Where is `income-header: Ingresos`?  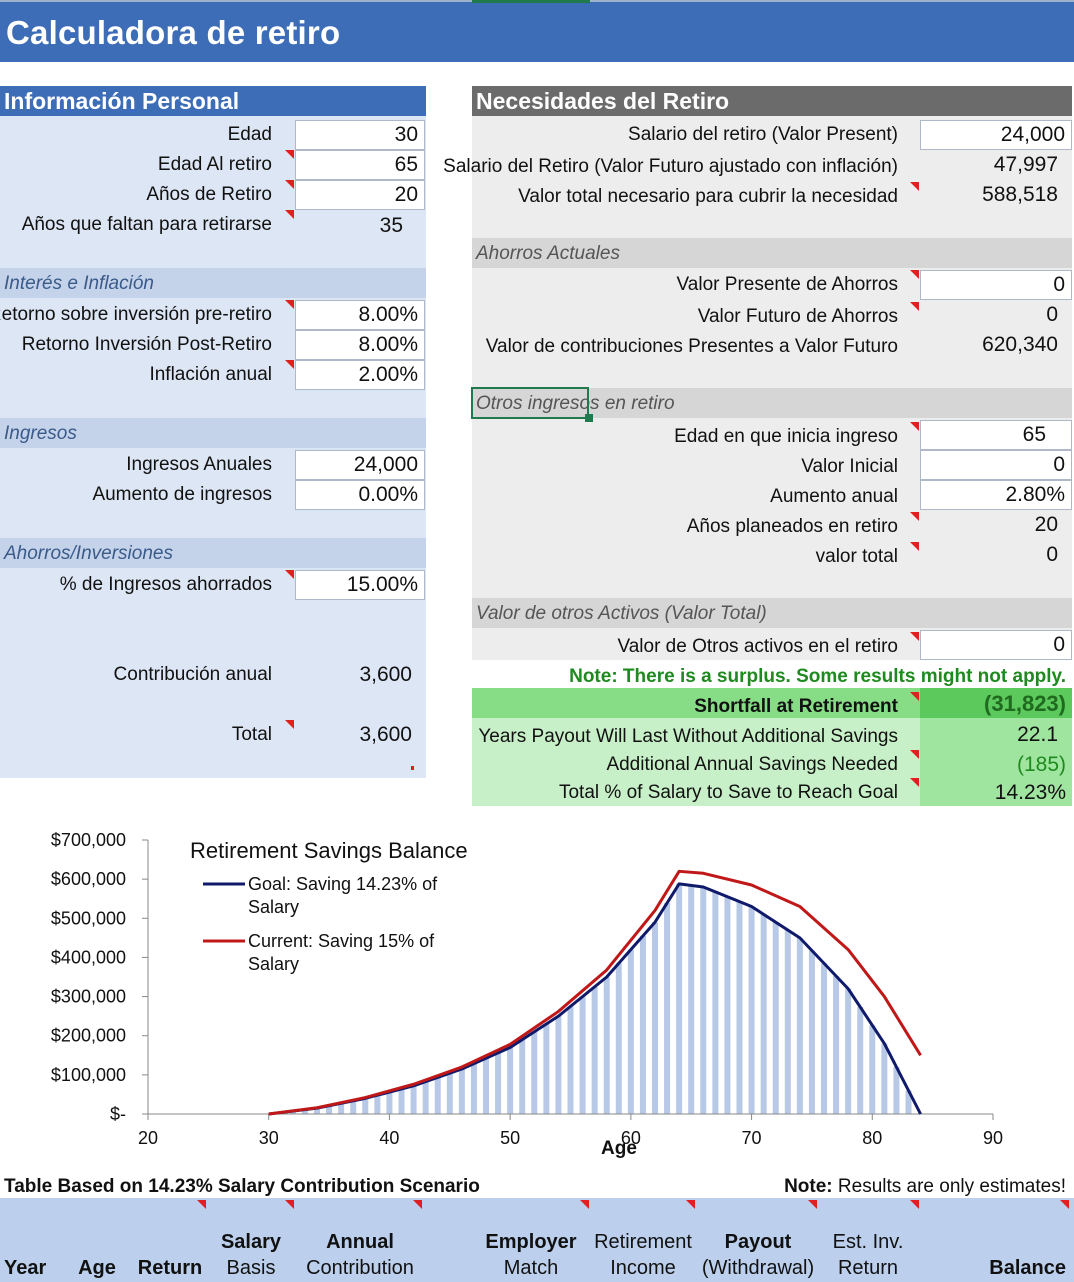 income-header: Ingresos is located at coordinates (213, 433).